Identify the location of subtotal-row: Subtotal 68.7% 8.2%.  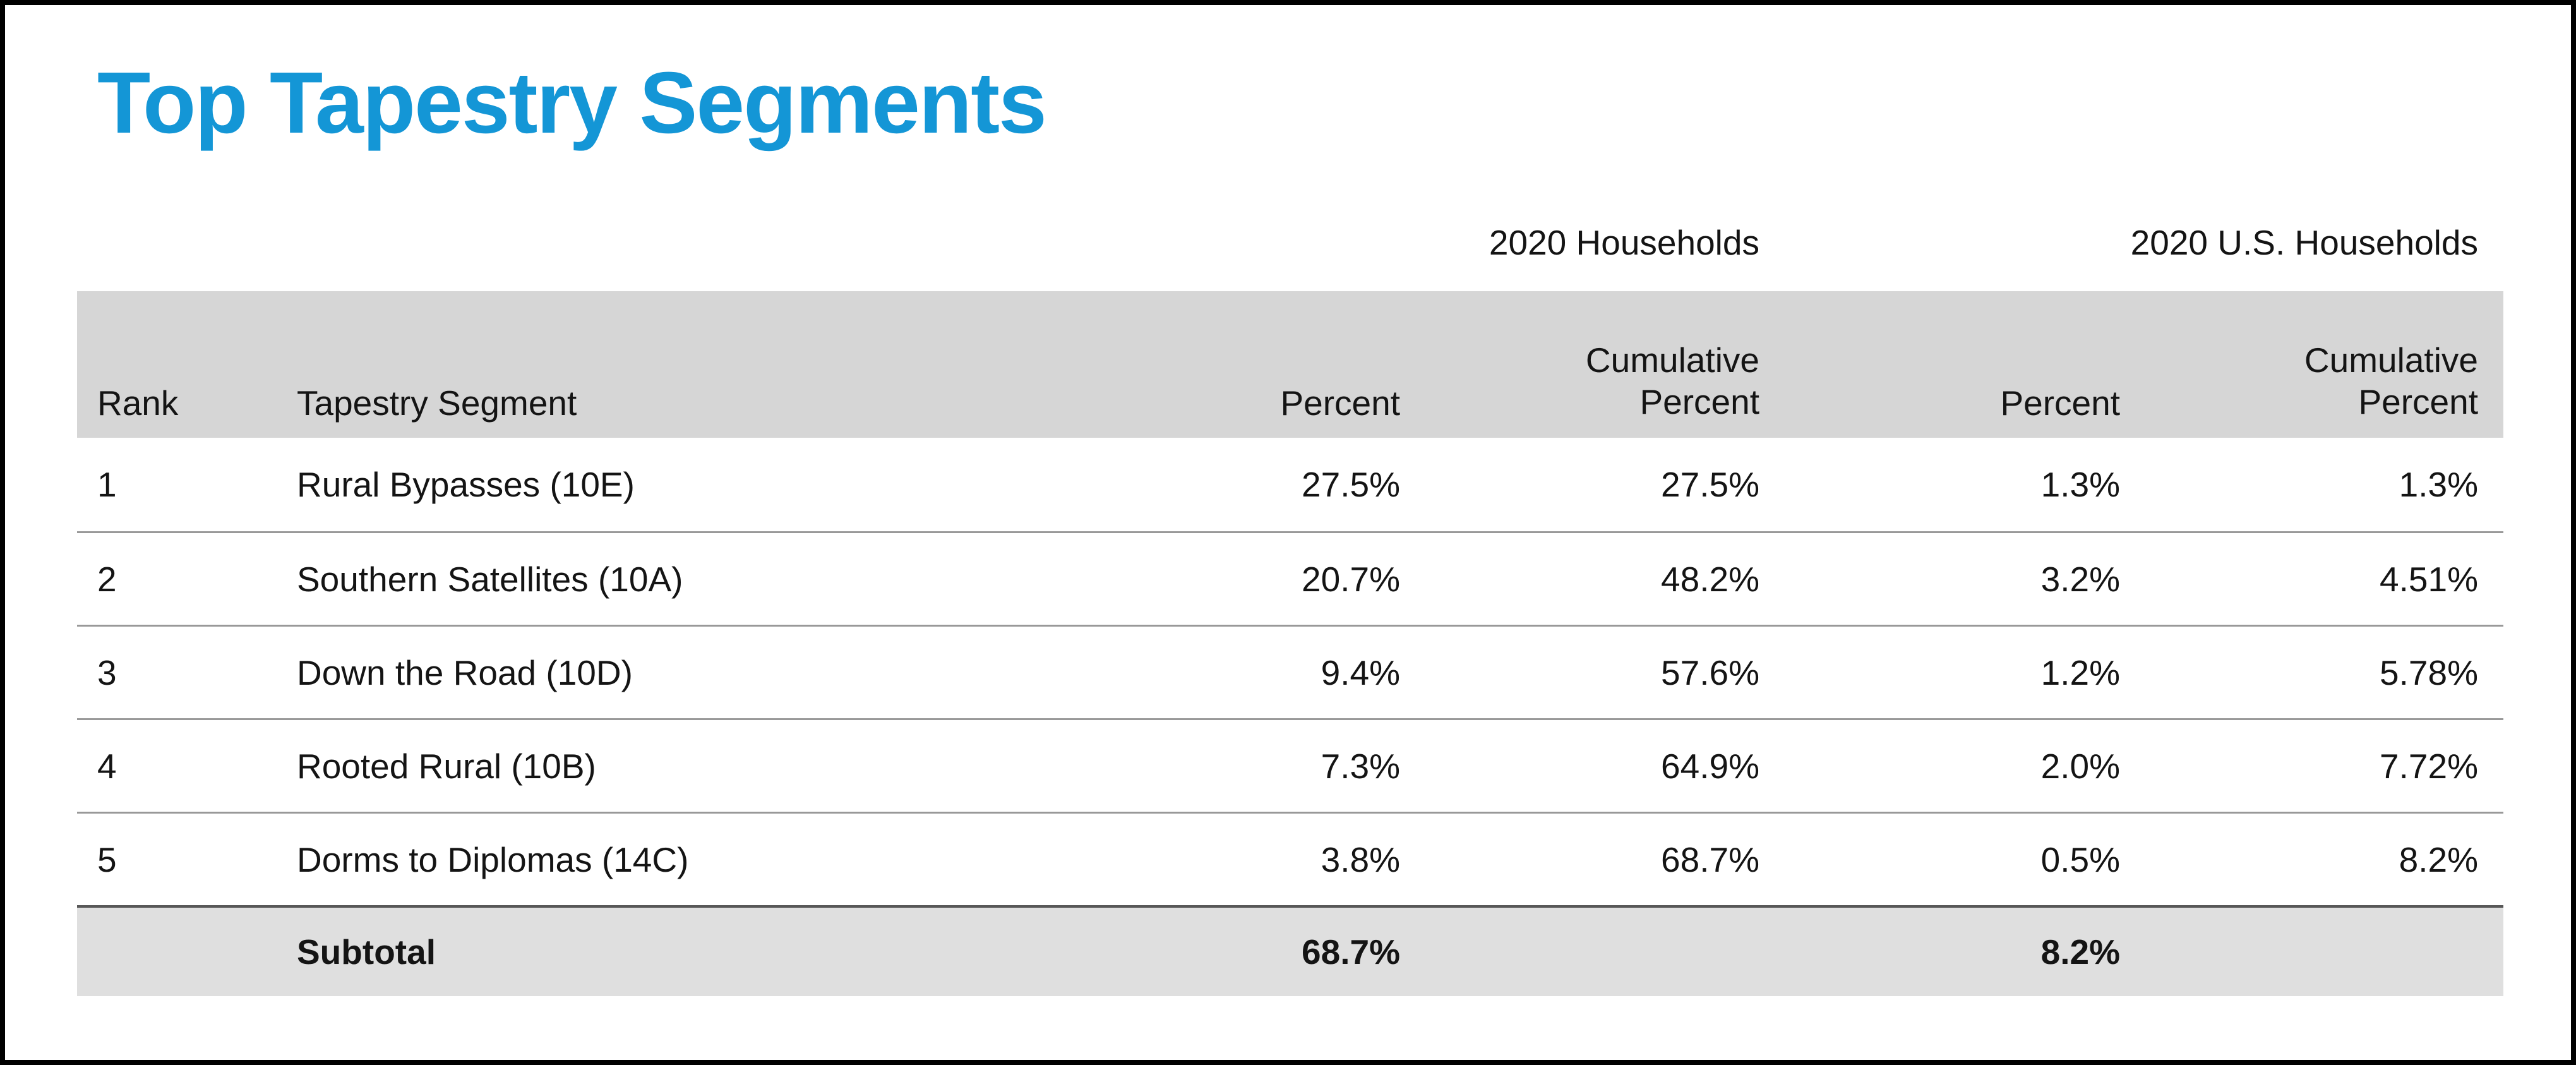
(1290, 950).